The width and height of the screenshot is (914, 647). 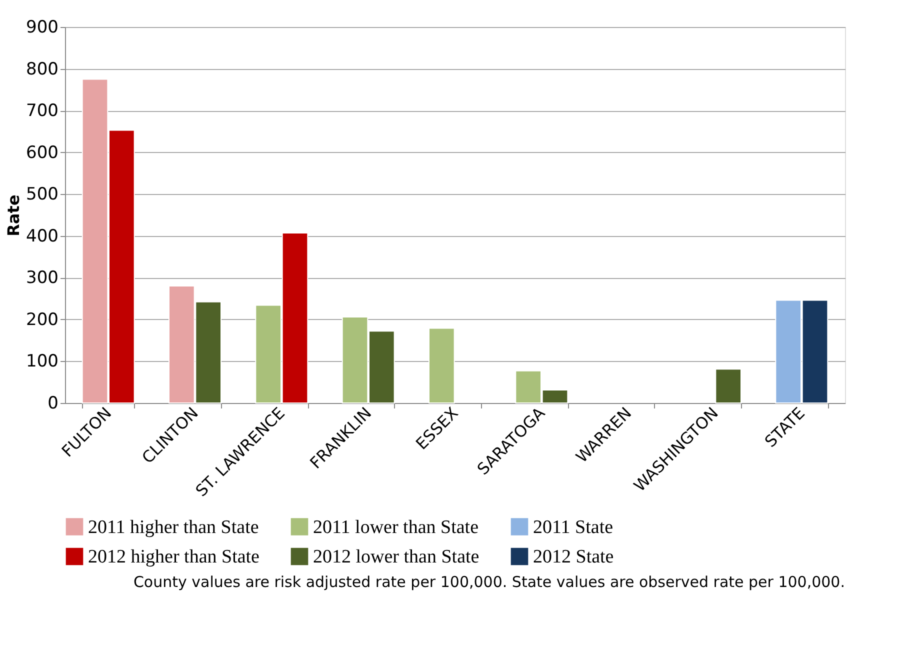 I want to click on y-tick-label: 300, so click(x=42, y=278).